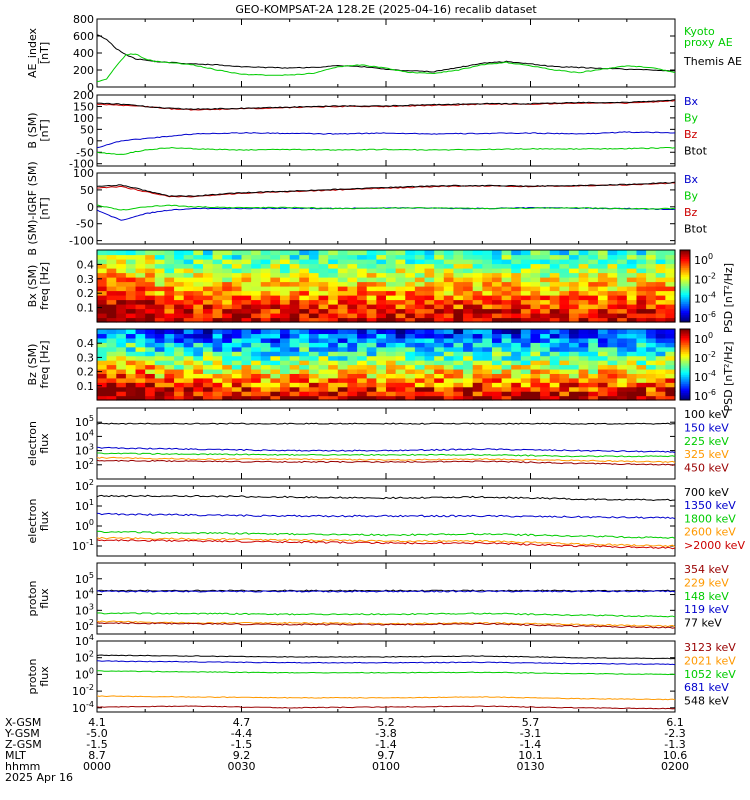 Image resolution: width=750 pixels, height=800 pixels. Describe the element at coordinates (386, 207) in the screenshot. I see `series-line-by` at that location.